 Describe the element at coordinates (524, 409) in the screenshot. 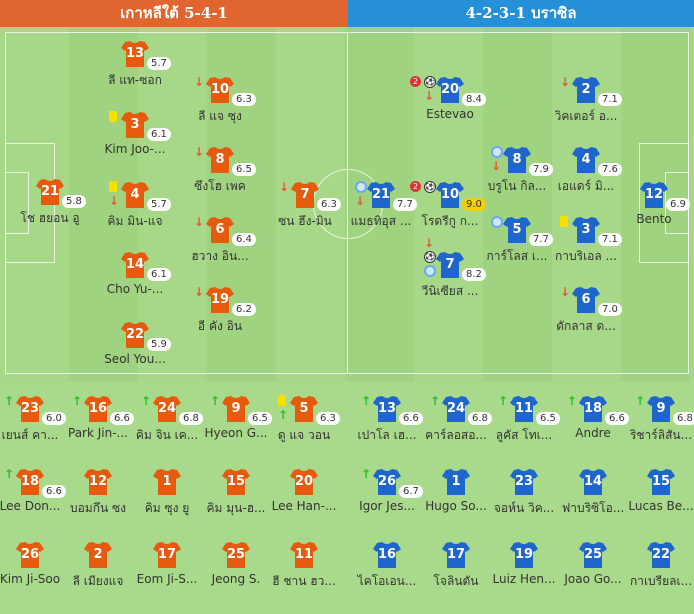

I see `shirt-icon: 11` at that location.